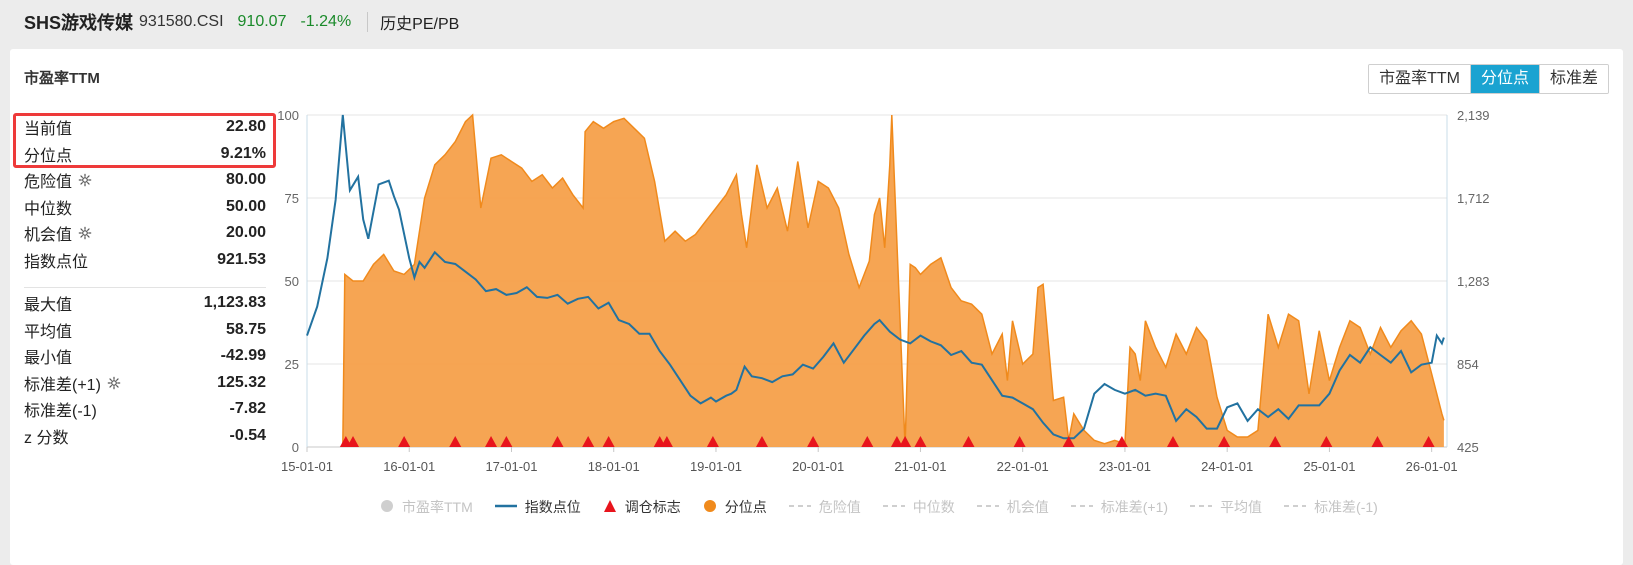 This screenshot has height=565, width=1633. Describe the element at coordinates (241, 259) in the screenshot. I see `stat-value: 921.53` at that location.